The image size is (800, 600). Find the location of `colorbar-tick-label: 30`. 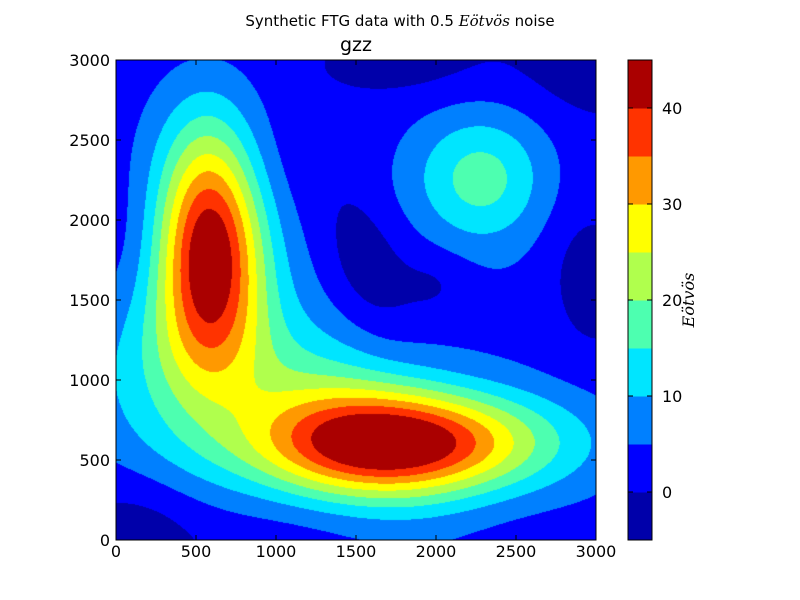

colorbar-tick-label: 30 is located at coordinates (672, 204).